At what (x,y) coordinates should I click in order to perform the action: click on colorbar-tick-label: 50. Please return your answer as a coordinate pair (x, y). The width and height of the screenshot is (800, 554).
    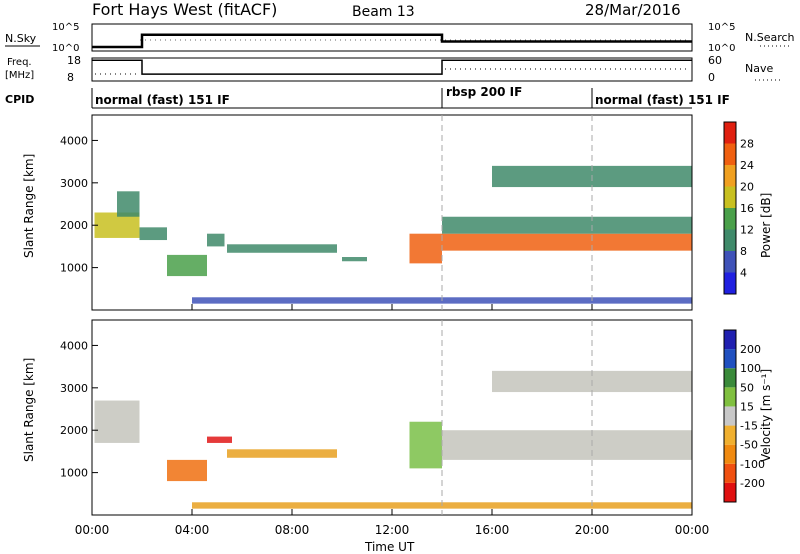
    Looking at the image, I should click on (747, 387).